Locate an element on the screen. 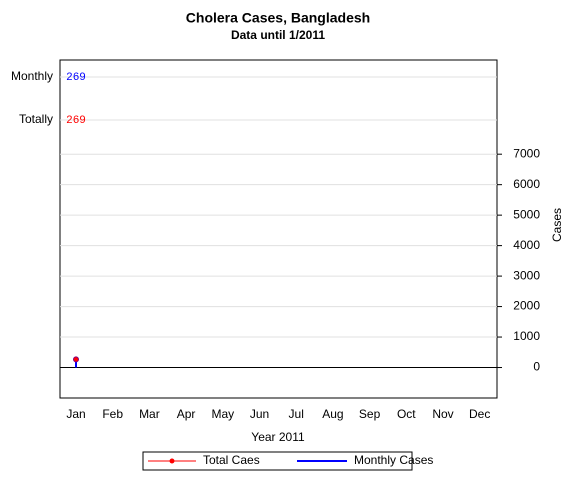  y-tick-label: 2000 is located at coordinates (526, 306).